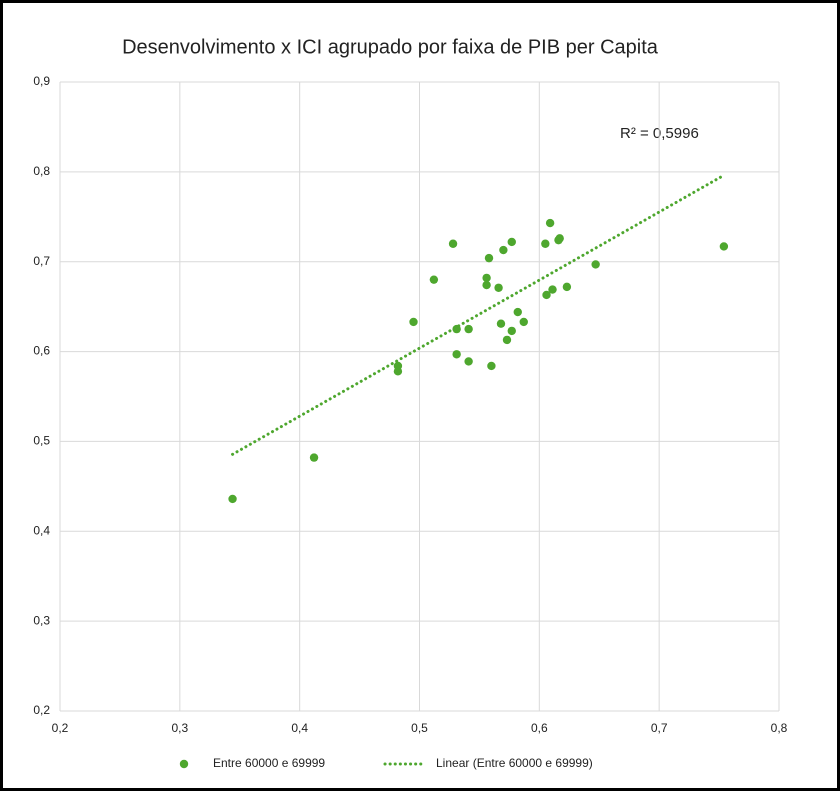  Describe the element at coordinates (184, 764) in the screenshot. I see `legend-marker` at that location.